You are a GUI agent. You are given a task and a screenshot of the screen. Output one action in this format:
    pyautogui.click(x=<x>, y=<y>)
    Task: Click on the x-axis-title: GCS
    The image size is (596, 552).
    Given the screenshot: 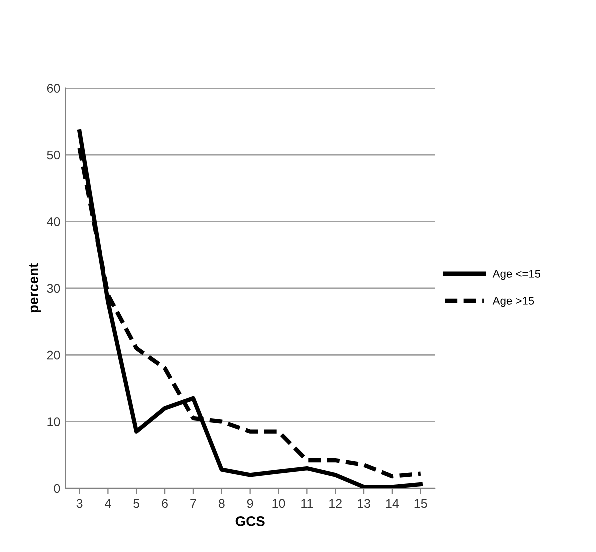 What is the action you would take?
    pyautogui.click(x=250, y=521)
    